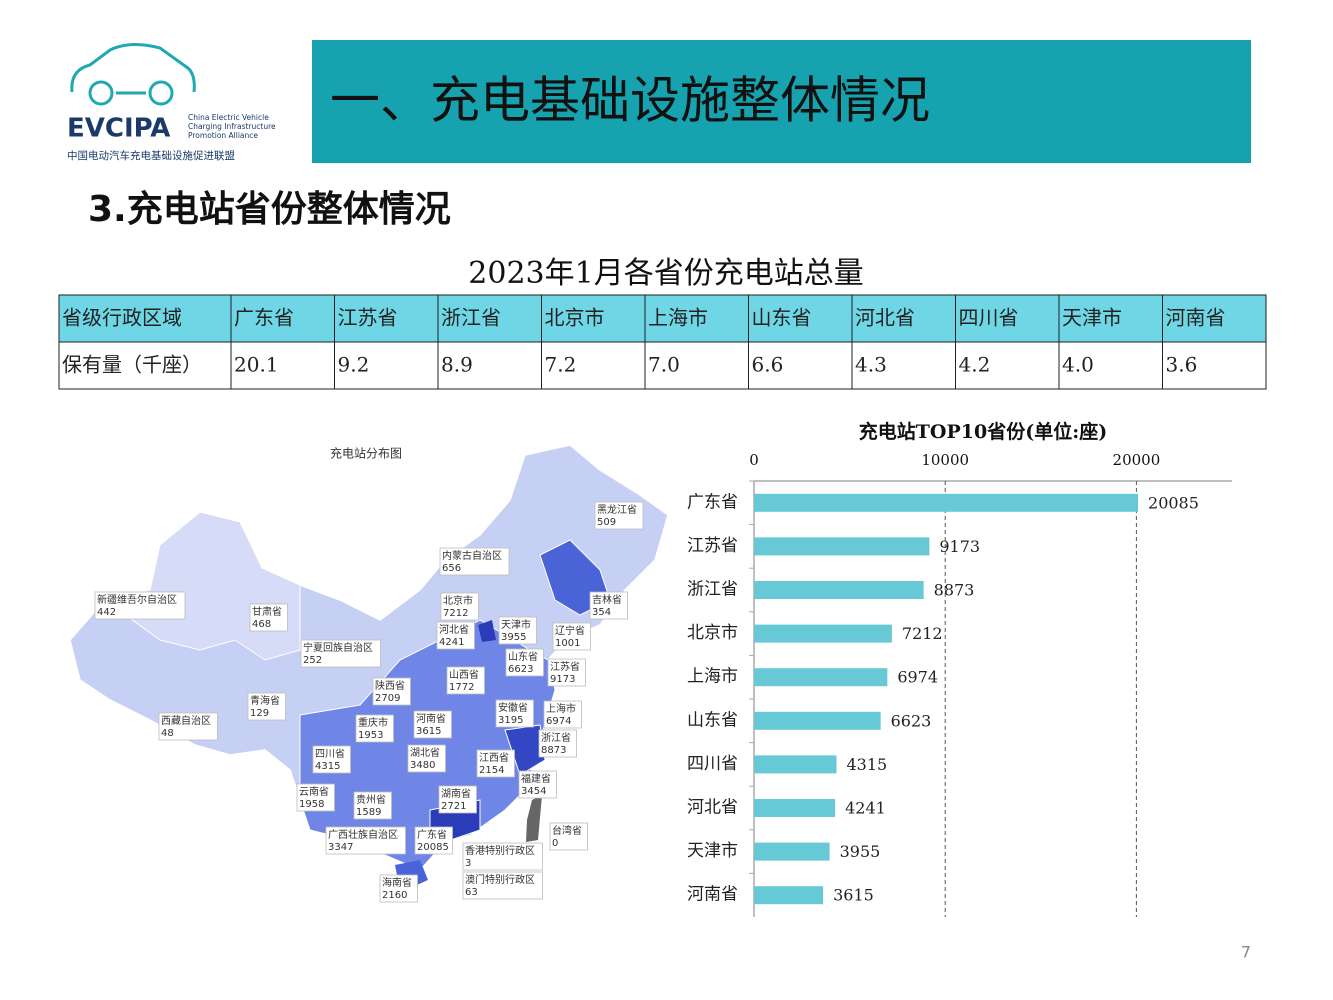 This screenshot has height=1000, width=1333. Describe the element at coordinates (1196, 318) in the screenshot. I see `table-header-cell: 河南省` at that location.